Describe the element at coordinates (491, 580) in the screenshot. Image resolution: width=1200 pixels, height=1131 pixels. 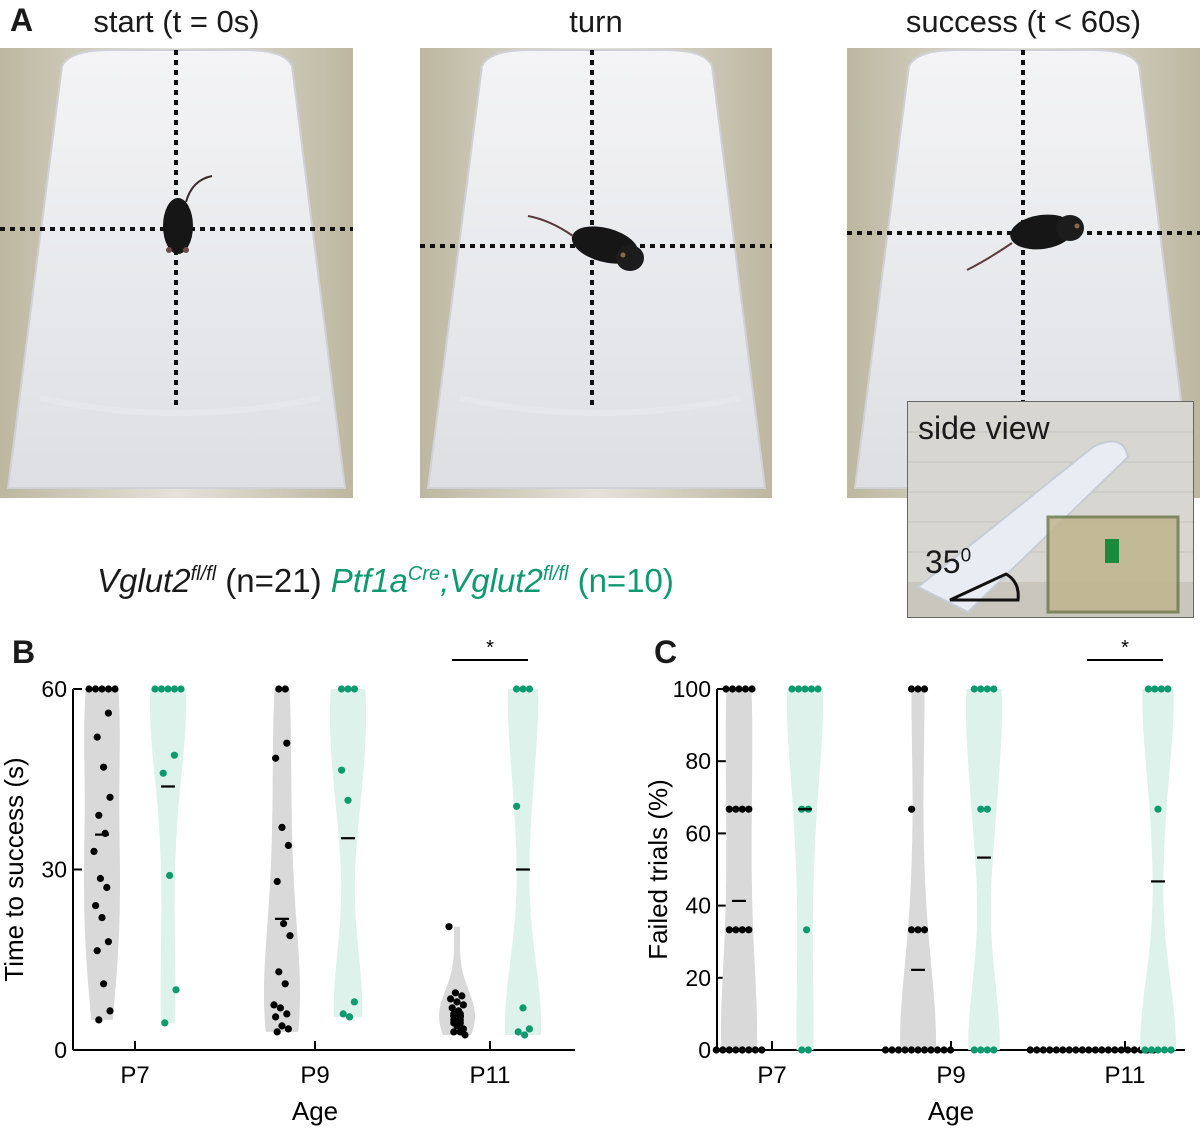
I see `legend-mutant-name2: ;Vglut2` at that location.